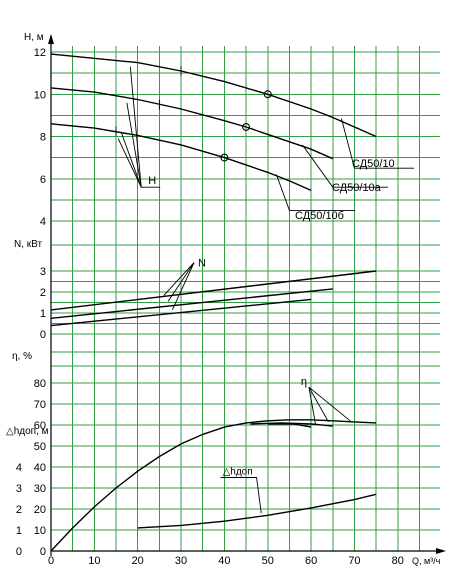 This screenshot has width=451, height=570. I want to click on x-tick-label: 80, so click(398, 561).